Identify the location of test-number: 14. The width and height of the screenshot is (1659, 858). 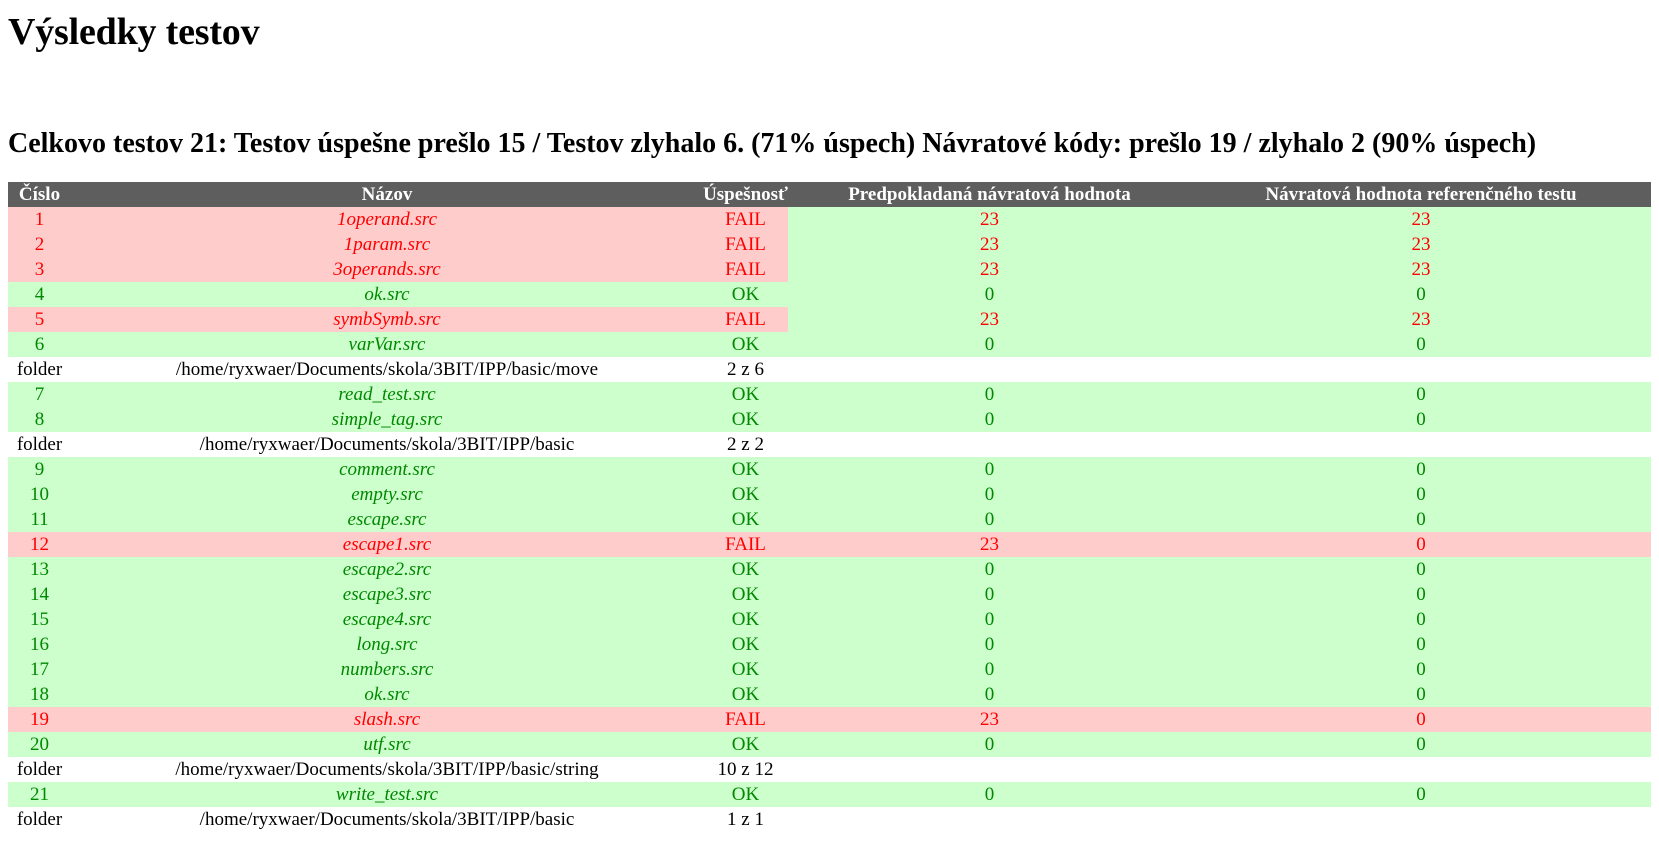
(39, 594).